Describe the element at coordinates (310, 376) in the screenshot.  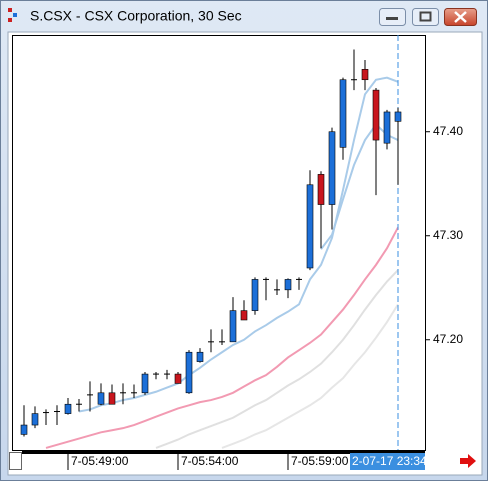
I see `indicator-line` at that location.